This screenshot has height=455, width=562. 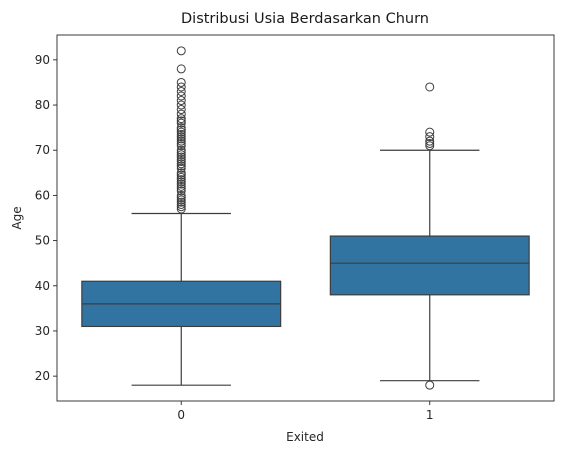 I want to click on y-tick-label: 50, so click(x=42, y=241).